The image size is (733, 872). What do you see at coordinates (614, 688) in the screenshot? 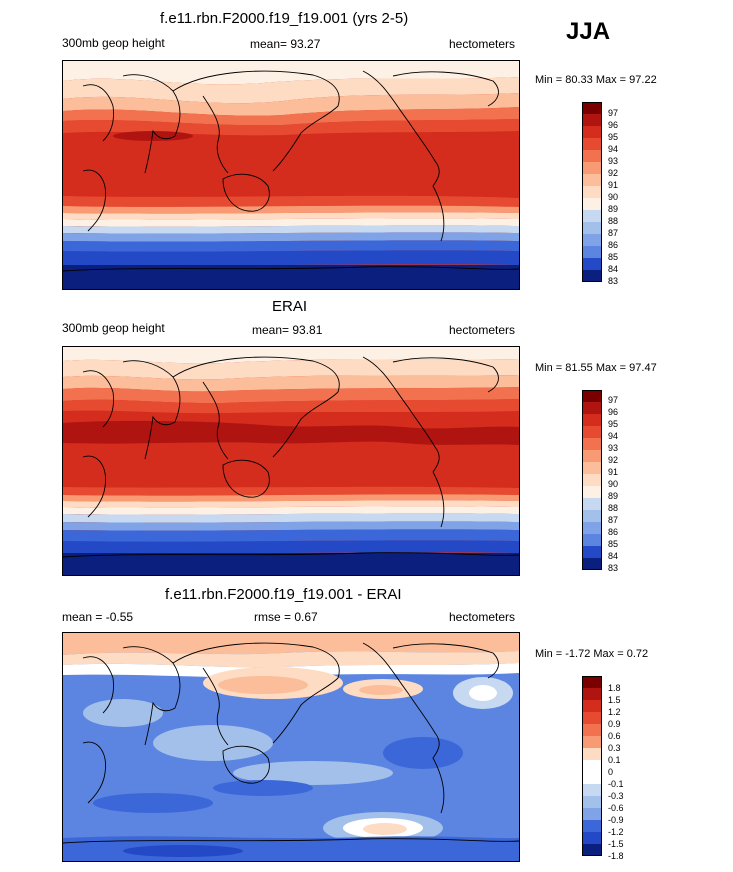
I see `cbar-label: 1.8` at bounding box center [614, 688].